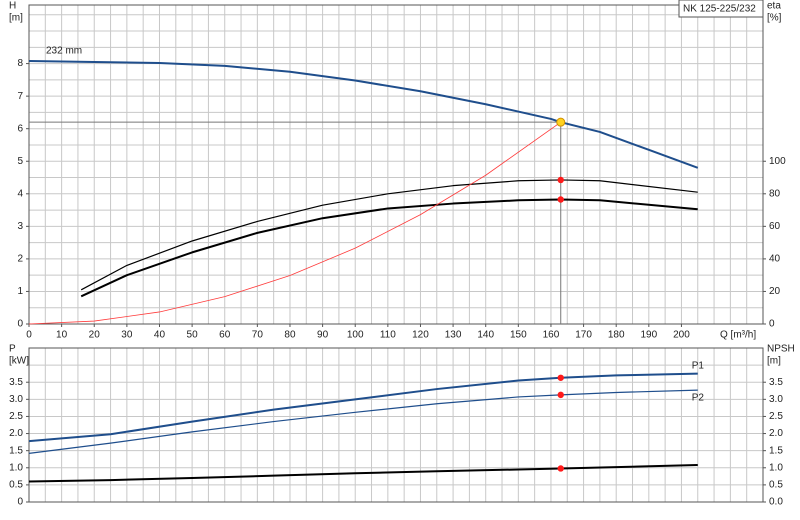 Image resolution: width=800 pixels, height=520 pixels. I want to click on y2-tick-label: 0.0, so click(776, 502).